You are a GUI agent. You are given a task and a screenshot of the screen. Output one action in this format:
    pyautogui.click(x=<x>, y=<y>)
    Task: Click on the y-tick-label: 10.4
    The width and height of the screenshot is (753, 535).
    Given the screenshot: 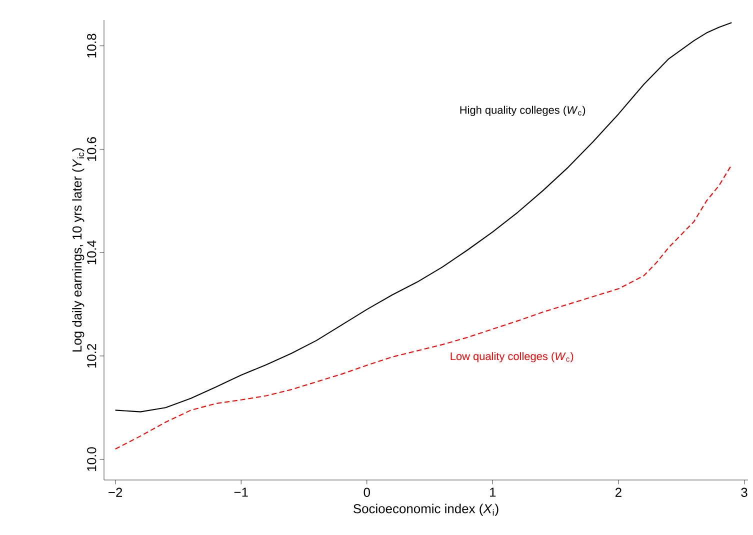 What is the action you would take?
    pyautogui.click(x=91, y=252)
    